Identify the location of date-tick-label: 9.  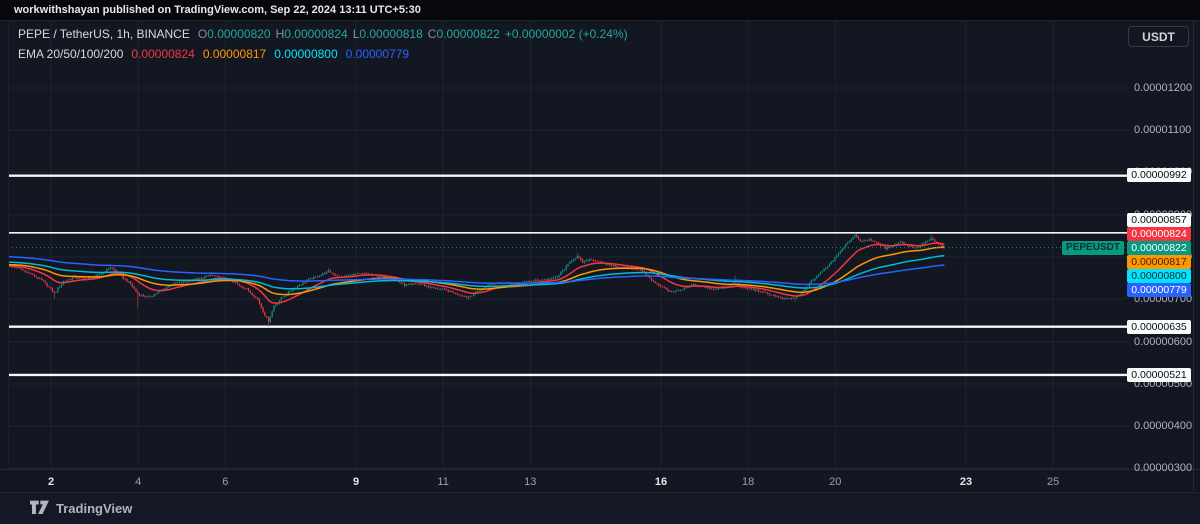
(356, 482).